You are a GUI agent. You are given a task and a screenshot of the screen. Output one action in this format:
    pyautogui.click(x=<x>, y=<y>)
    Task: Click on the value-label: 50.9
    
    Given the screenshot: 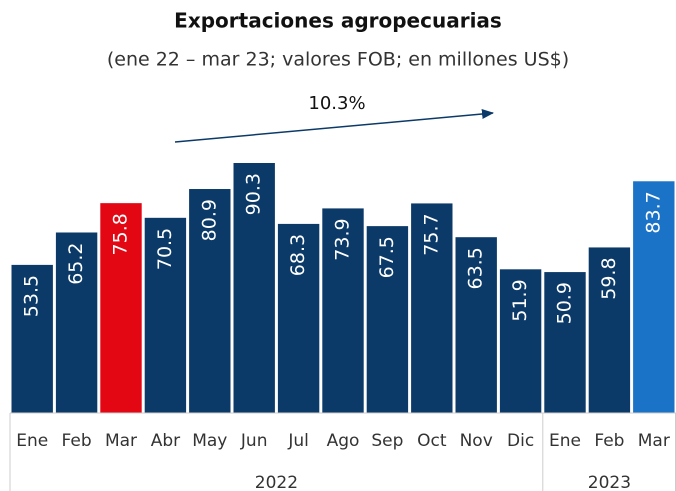 What is the action you would take?
    pyautogui.click(x=565, y=303)
    